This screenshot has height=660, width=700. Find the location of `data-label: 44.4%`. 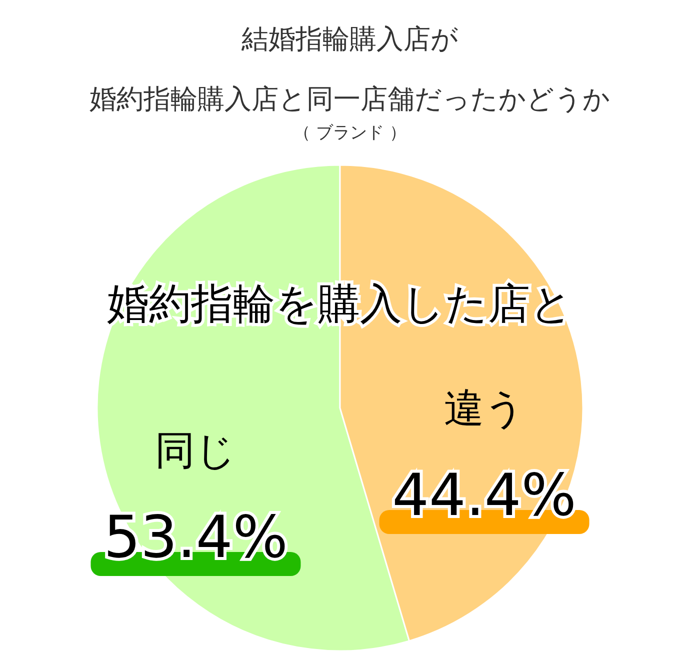

data-label: 44.4% is located at coordinates (484, 495).